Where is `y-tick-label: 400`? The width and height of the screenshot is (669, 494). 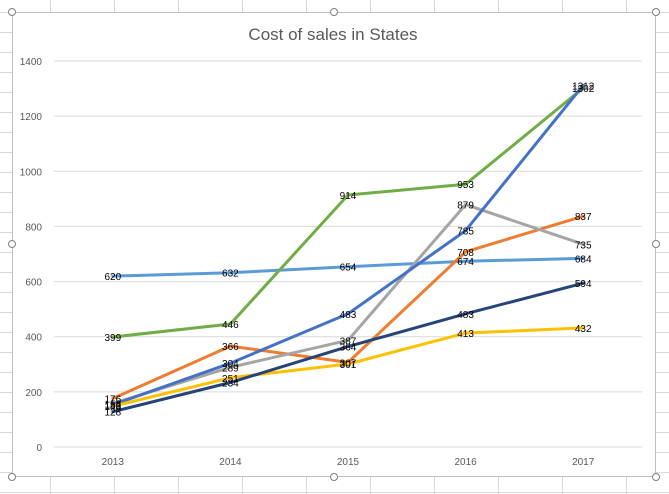
y-tick-label: 400 is located at coordinates (33, 338).